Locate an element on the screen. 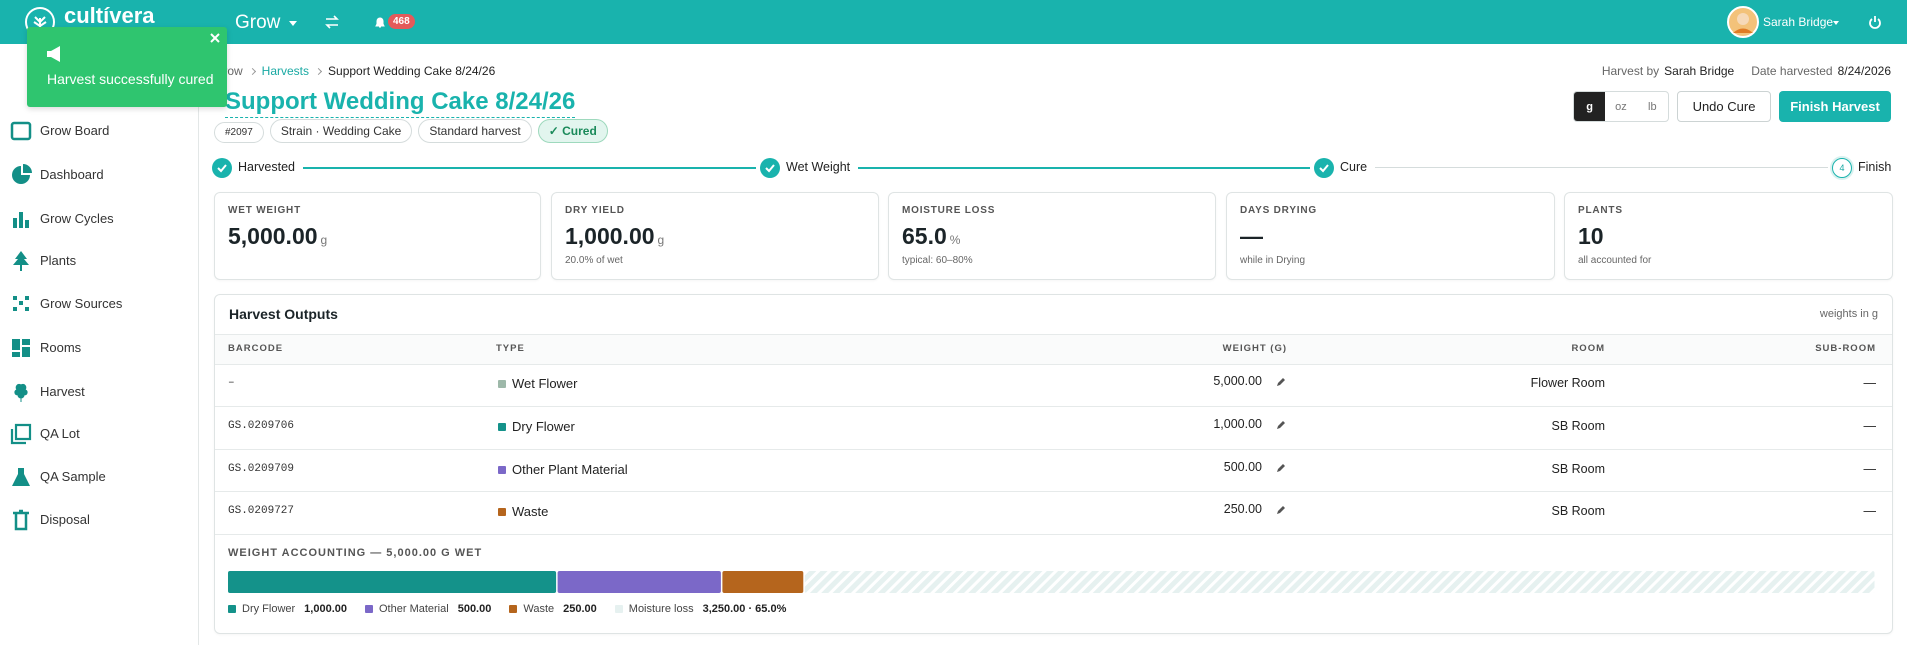 This screenshot has height=645, width=1907. unit-option: oz is located at coordinates (1621, 106).